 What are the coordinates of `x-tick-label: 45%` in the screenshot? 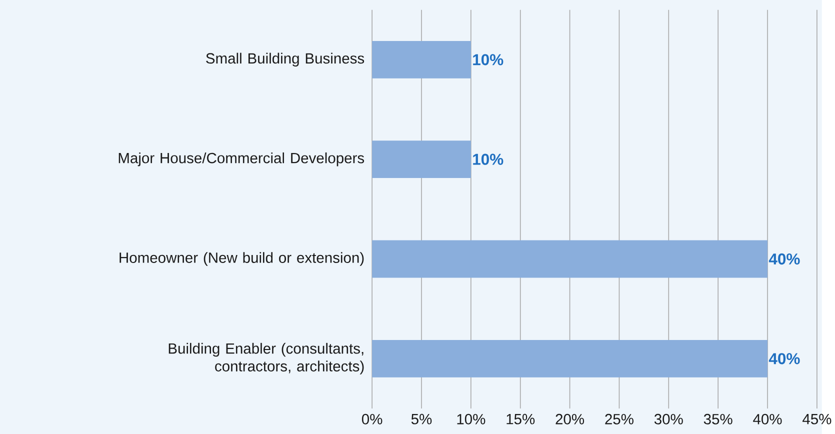 It's located at (817, 419).